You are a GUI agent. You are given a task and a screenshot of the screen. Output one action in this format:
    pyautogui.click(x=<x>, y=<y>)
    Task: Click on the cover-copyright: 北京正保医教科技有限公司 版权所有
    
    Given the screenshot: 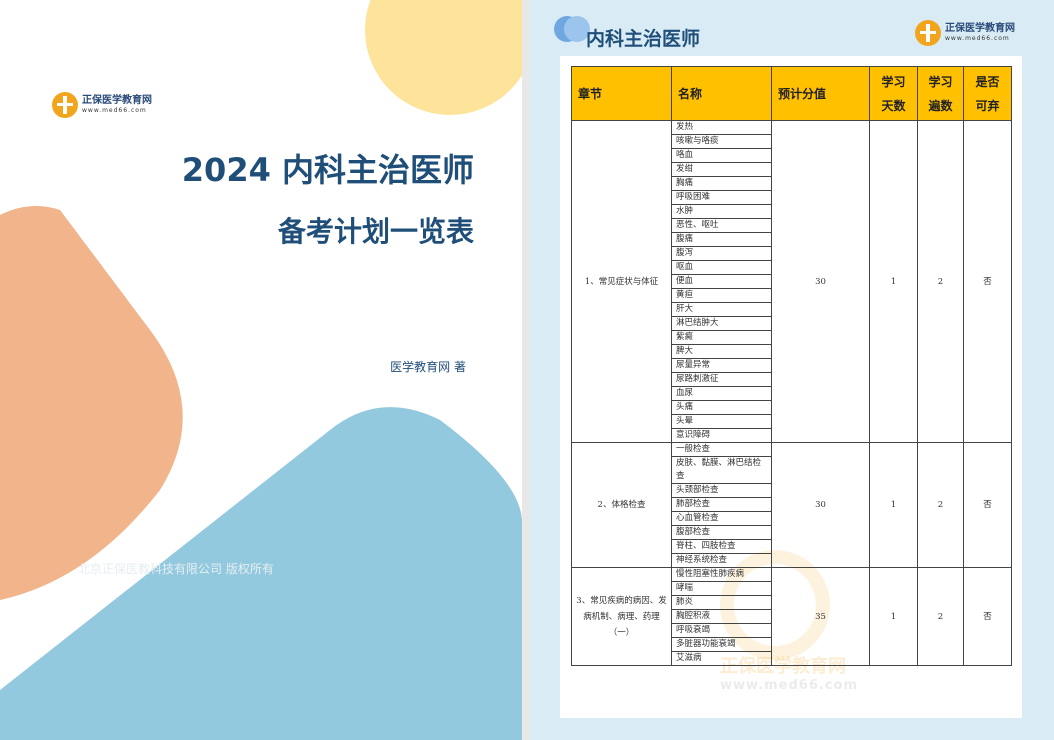 What is the action you would take?
    pyautogui.click(x=176, y=569)
    